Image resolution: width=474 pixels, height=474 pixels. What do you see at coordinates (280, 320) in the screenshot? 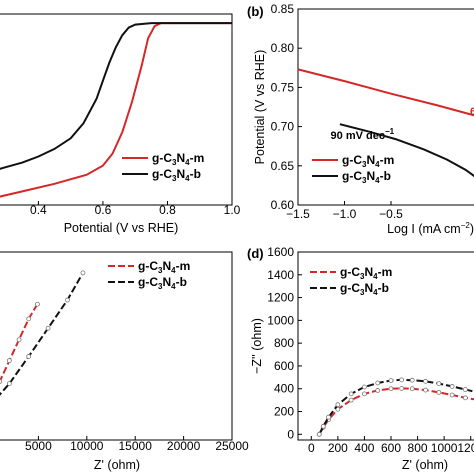
I see `y-tick-label: 1000` at bounding box center [280, 320].